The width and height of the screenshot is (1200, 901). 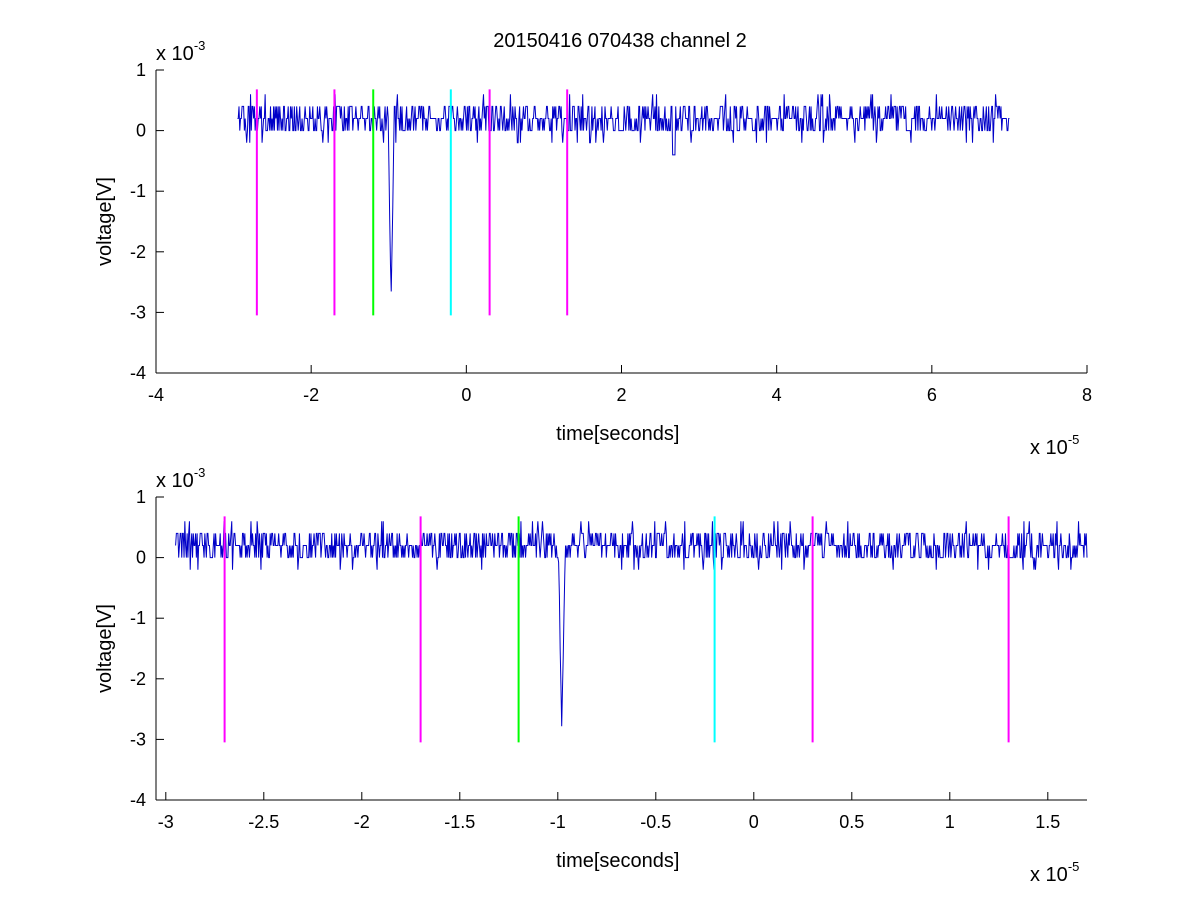 I want to click on x-tick-label: -0.5, so click(x=655, y=822).